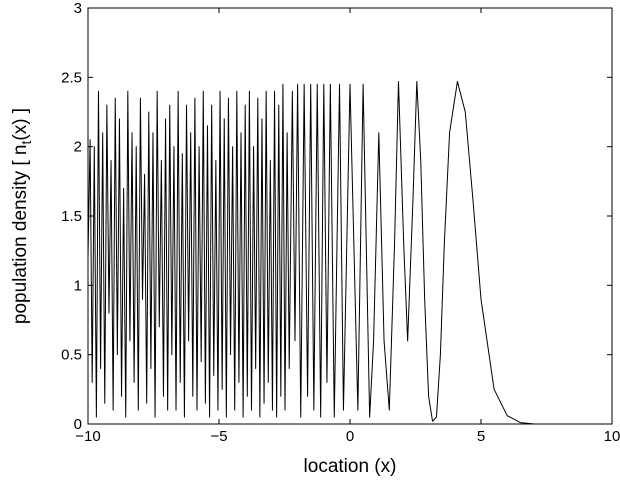  Describe the element at coordinates (71, 216) in the screenshot. I see `y-tick-label: 1.5` at that location.